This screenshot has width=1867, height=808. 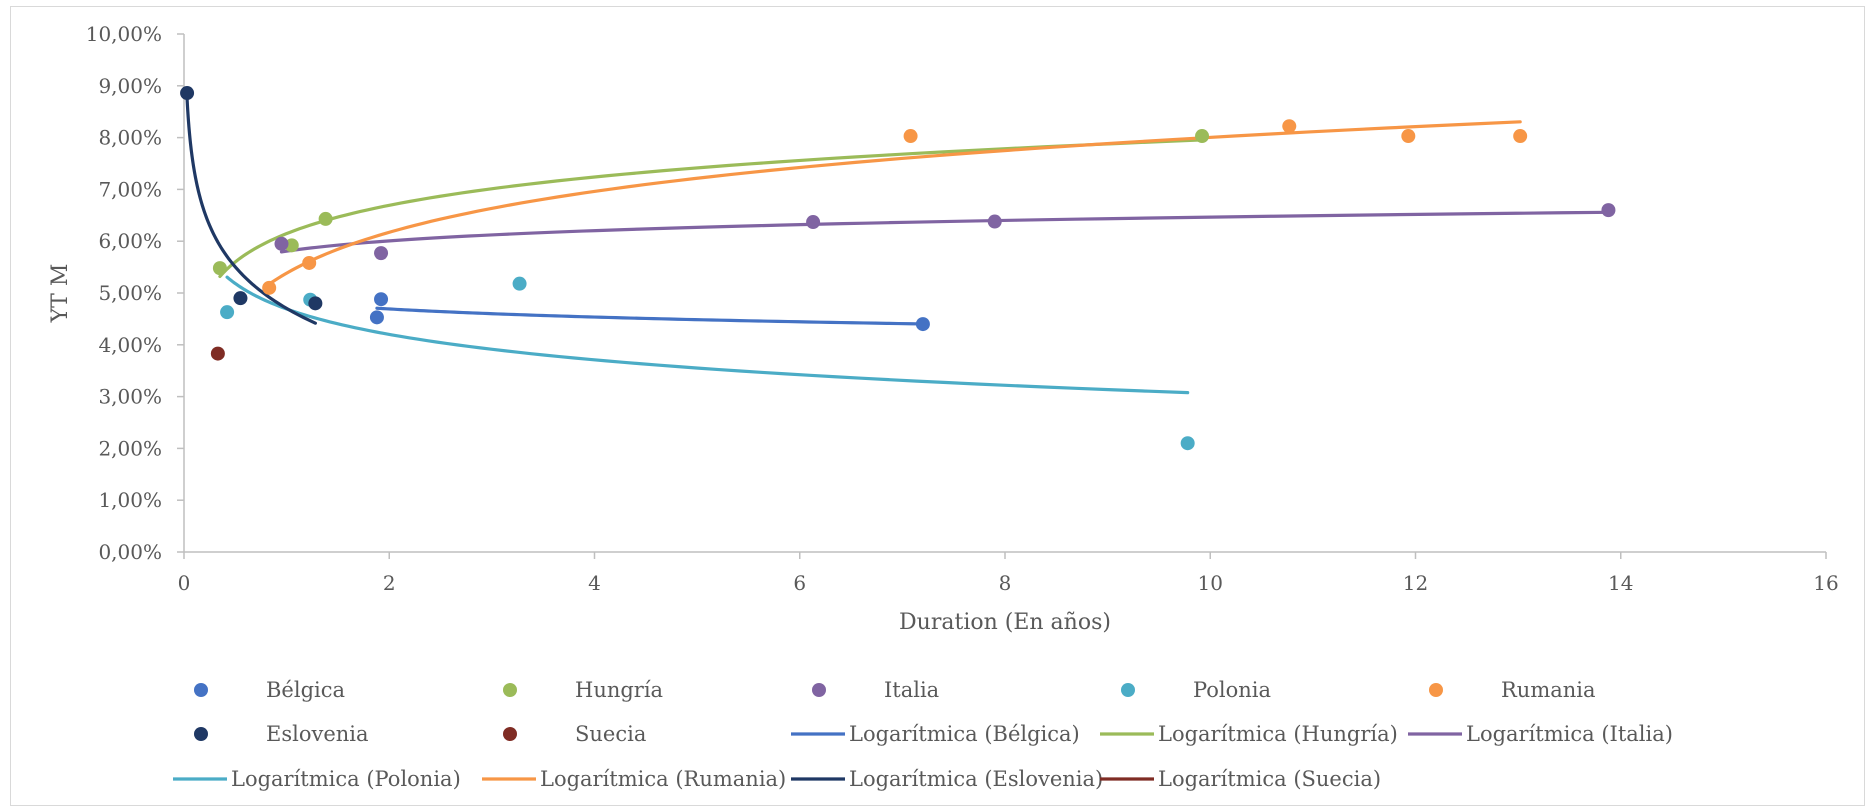 What do you see at coordinates (60, 294) in the screenshot?
I see `y-axis-title: YT M` at bounding box center [60, 294].